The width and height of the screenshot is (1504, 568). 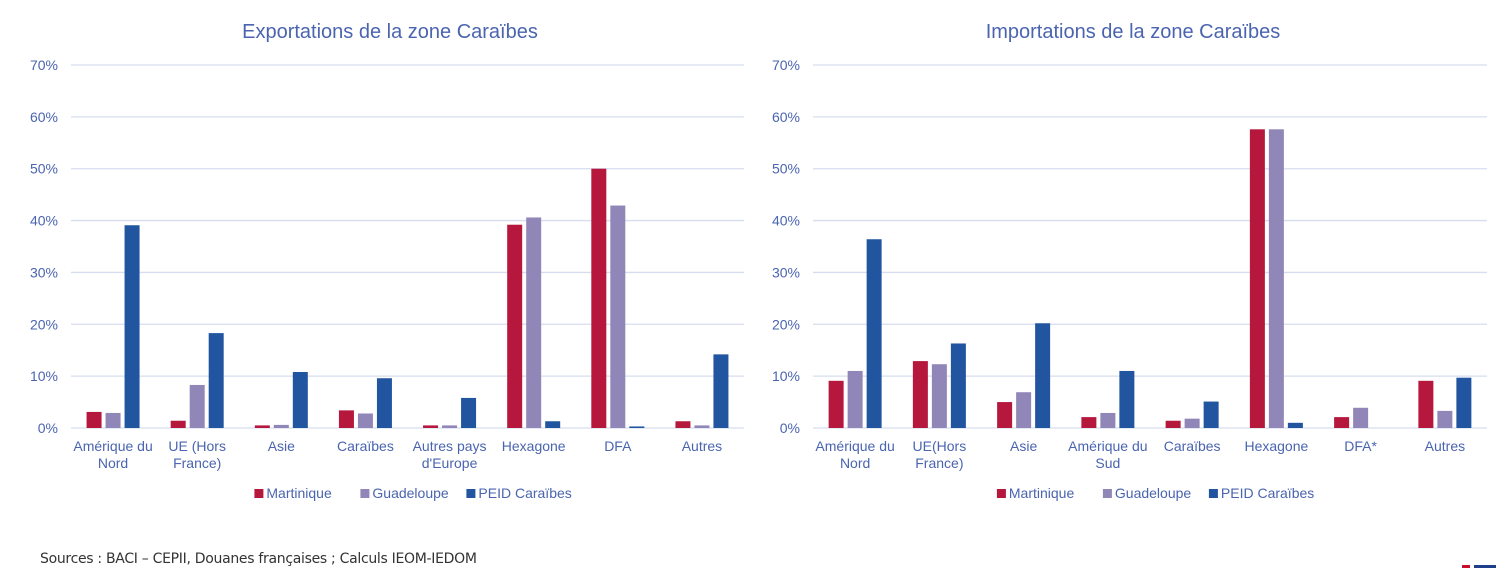 I want to click on x-tick-label: Sud, so click(x=1107, y=463).